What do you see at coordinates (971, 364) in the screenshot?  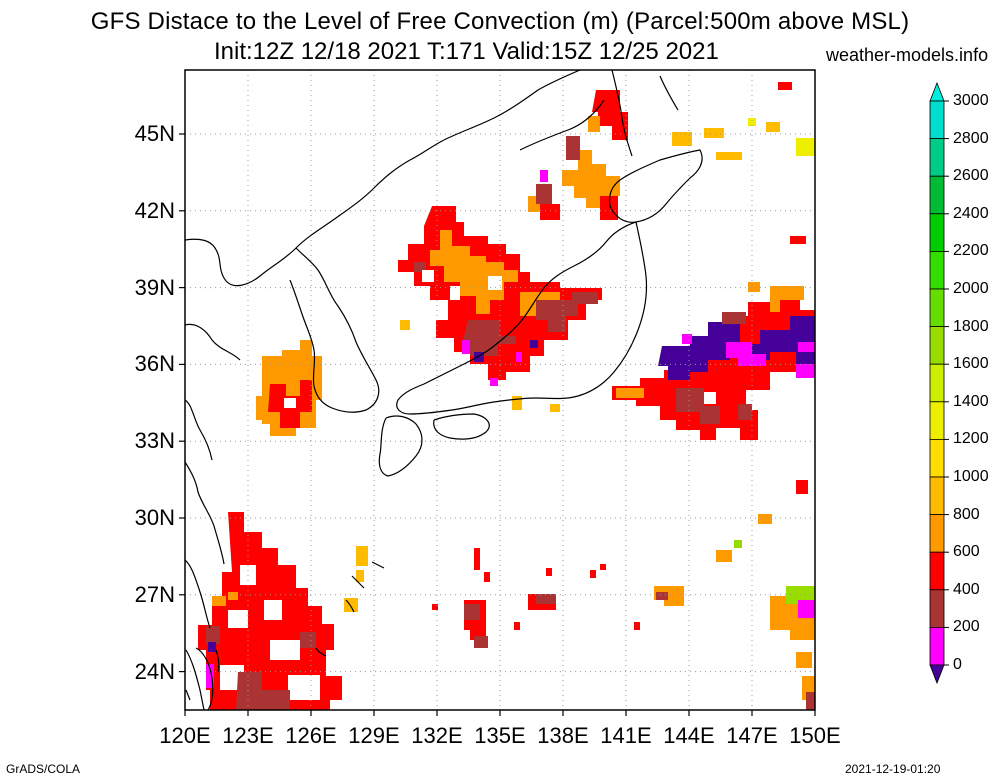 I see `colorbar-label: 1600` at bounding box center [971, 364].